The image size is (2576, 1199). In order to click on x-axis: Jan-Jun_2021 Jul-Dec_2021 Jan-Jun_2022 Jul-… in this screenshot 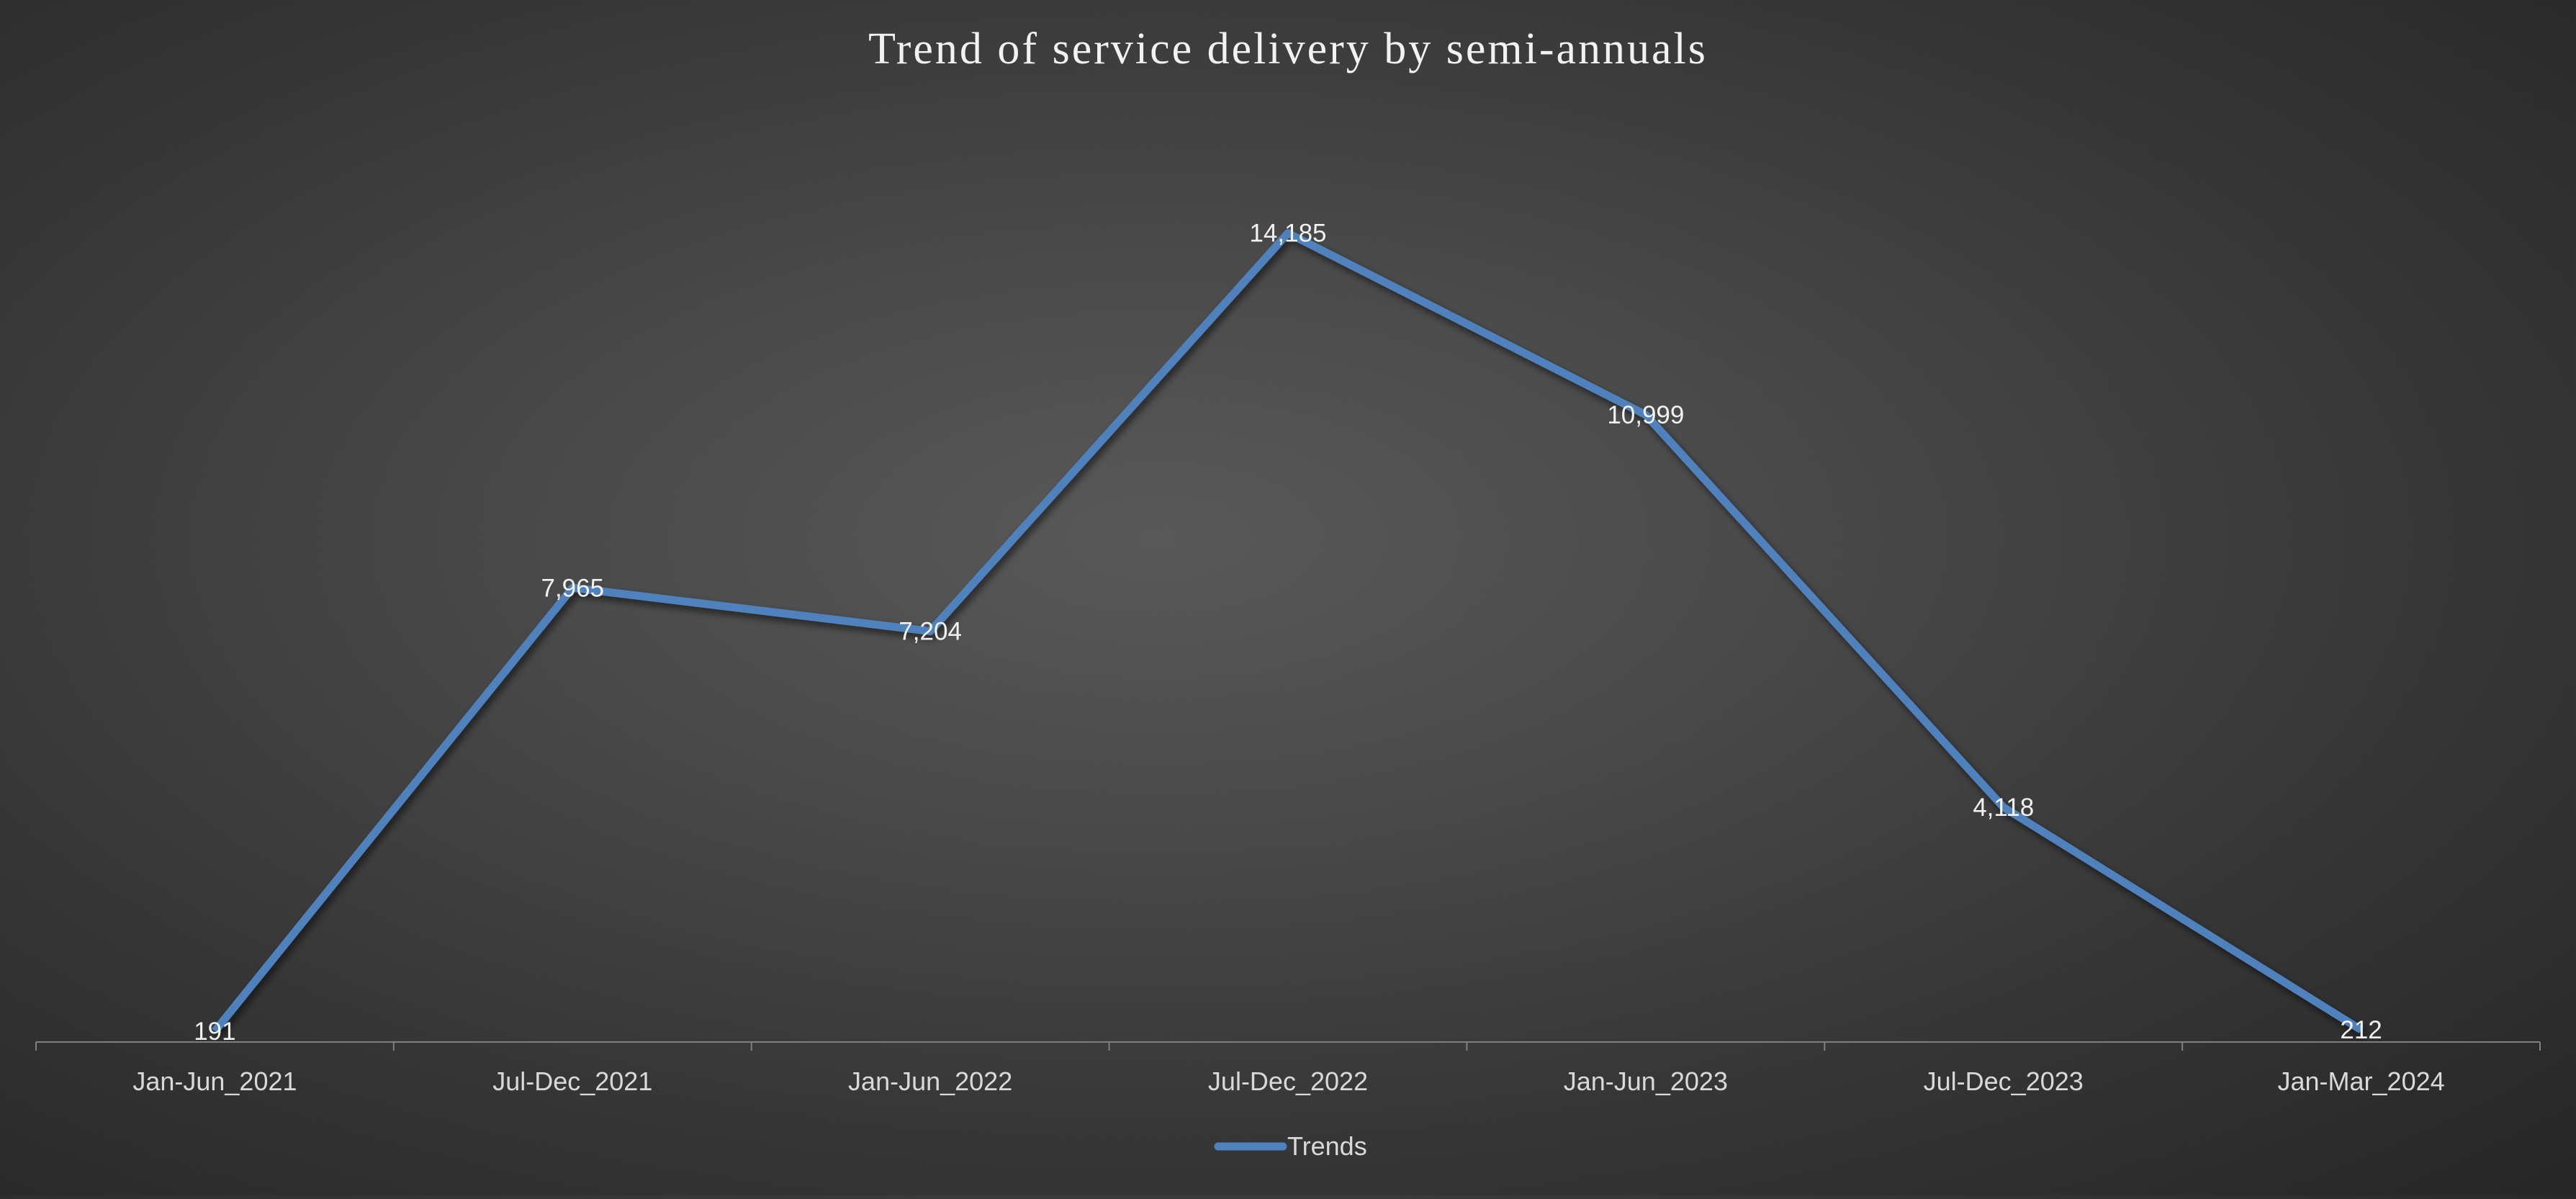, I will do `click(1288, 1069)`.